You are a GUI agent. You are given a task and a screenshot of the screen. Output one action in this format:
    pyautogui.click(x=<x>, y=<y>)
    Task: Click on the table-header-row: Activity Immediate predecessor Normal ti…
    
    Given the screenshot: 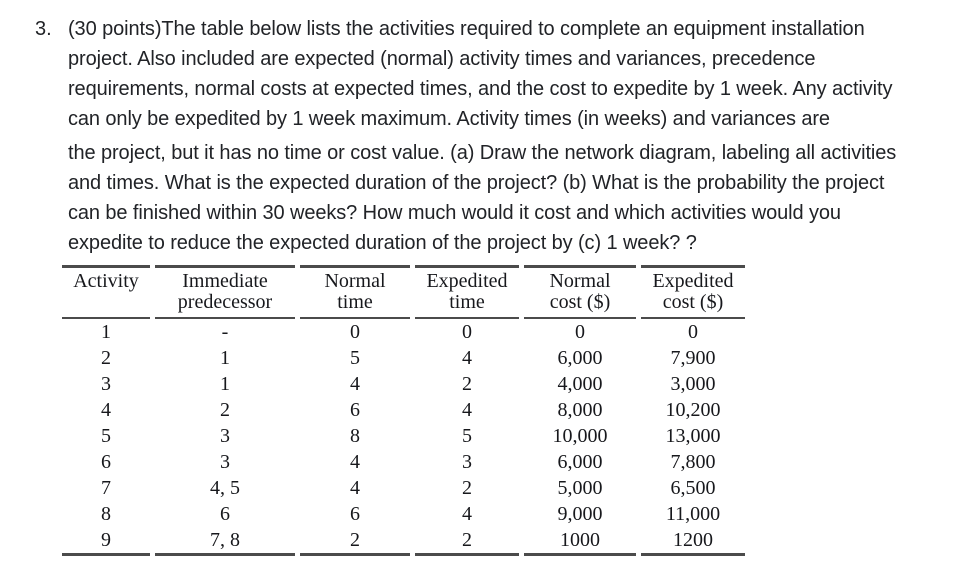 What is the action you would take?
    pyautogui.click(x=403, y=292)
    